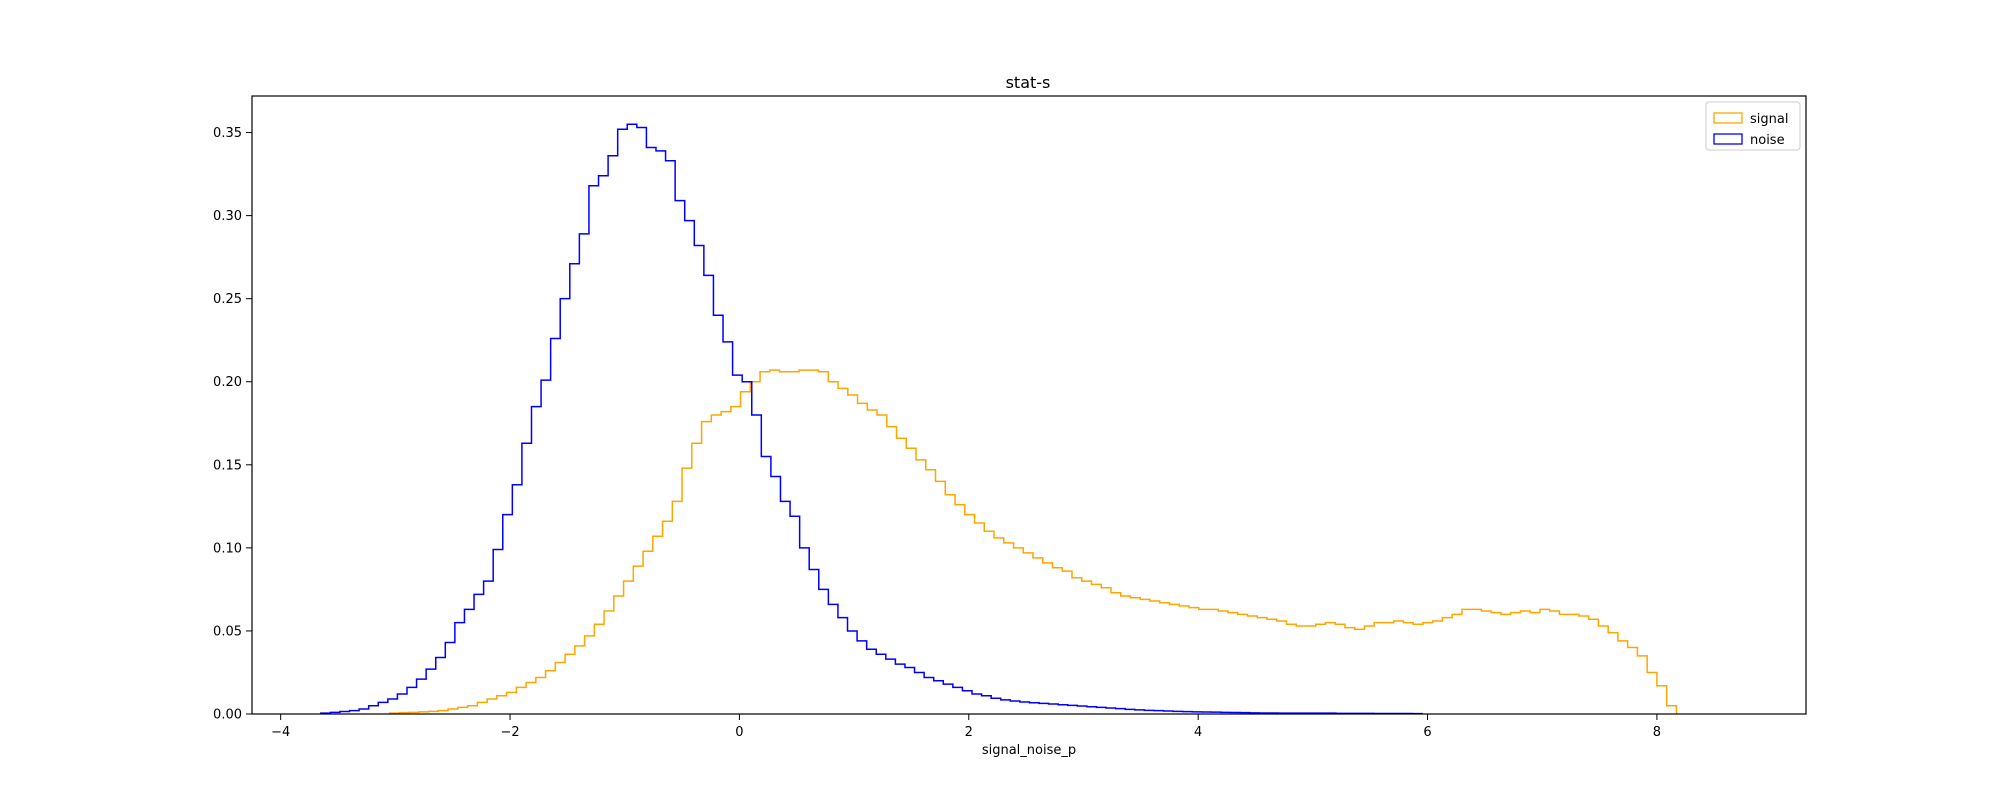 The height and width of the screenshot is (800, 2000). I want to click on legend: signal noise, so click(1753, 126).